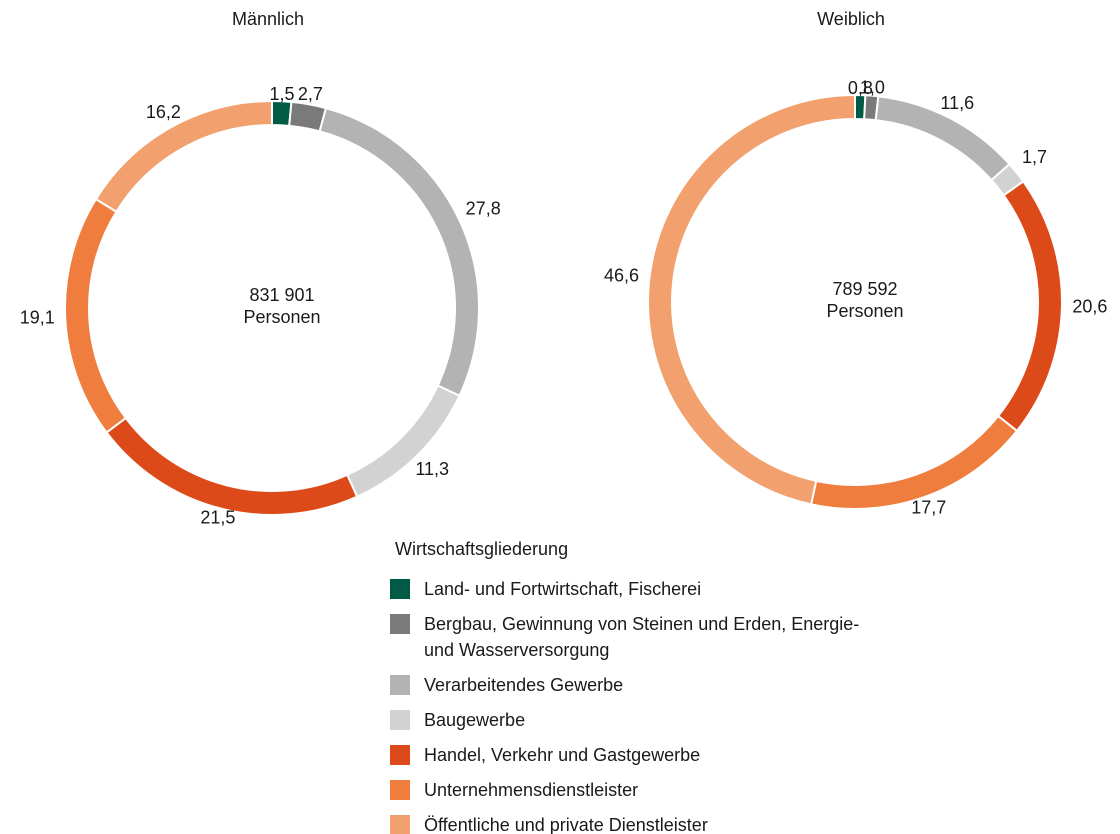 Image resolution: width=1120 pixels, height=834 pixels. Describe the element at coordinates (432, 469) in the screenshot. I see `data-label: 11,3` at that location.